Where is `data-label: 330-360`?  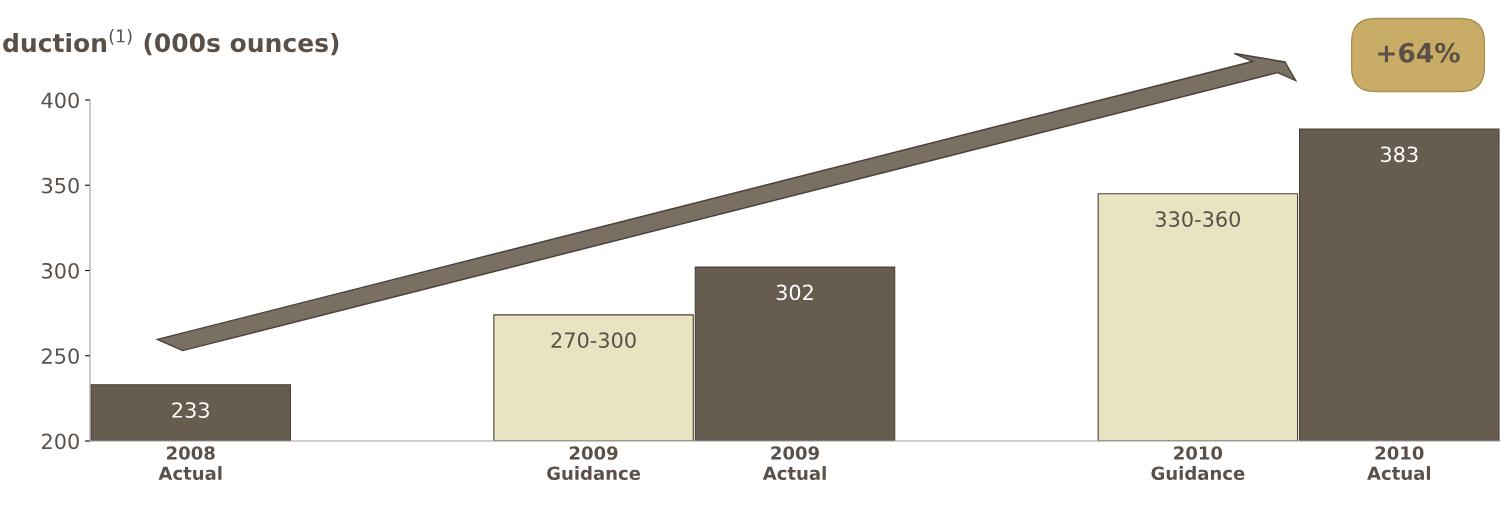
data-label: 330-360 is located at coordinates (1197, 219).